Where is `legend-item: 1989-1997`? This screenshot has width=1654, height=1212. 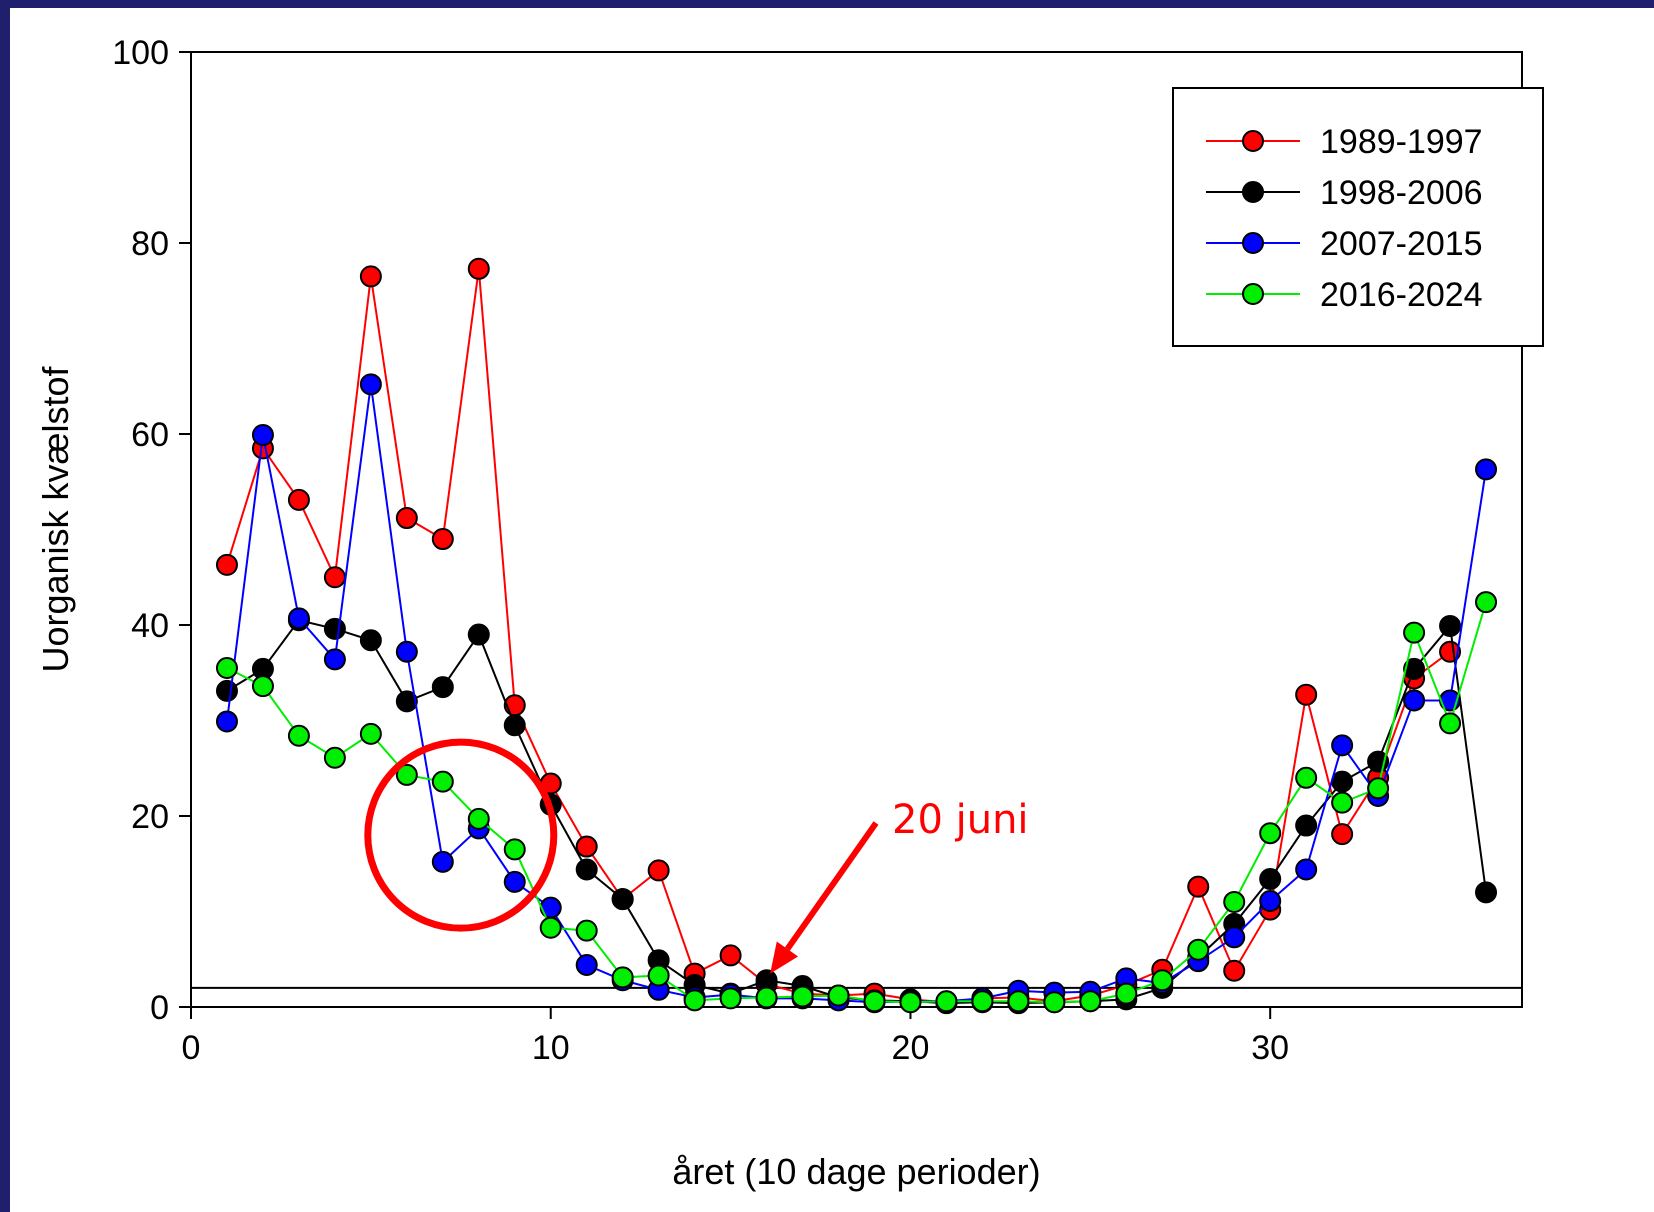
legend-item: 1989-1997 is located at coordinates (1344, 142).